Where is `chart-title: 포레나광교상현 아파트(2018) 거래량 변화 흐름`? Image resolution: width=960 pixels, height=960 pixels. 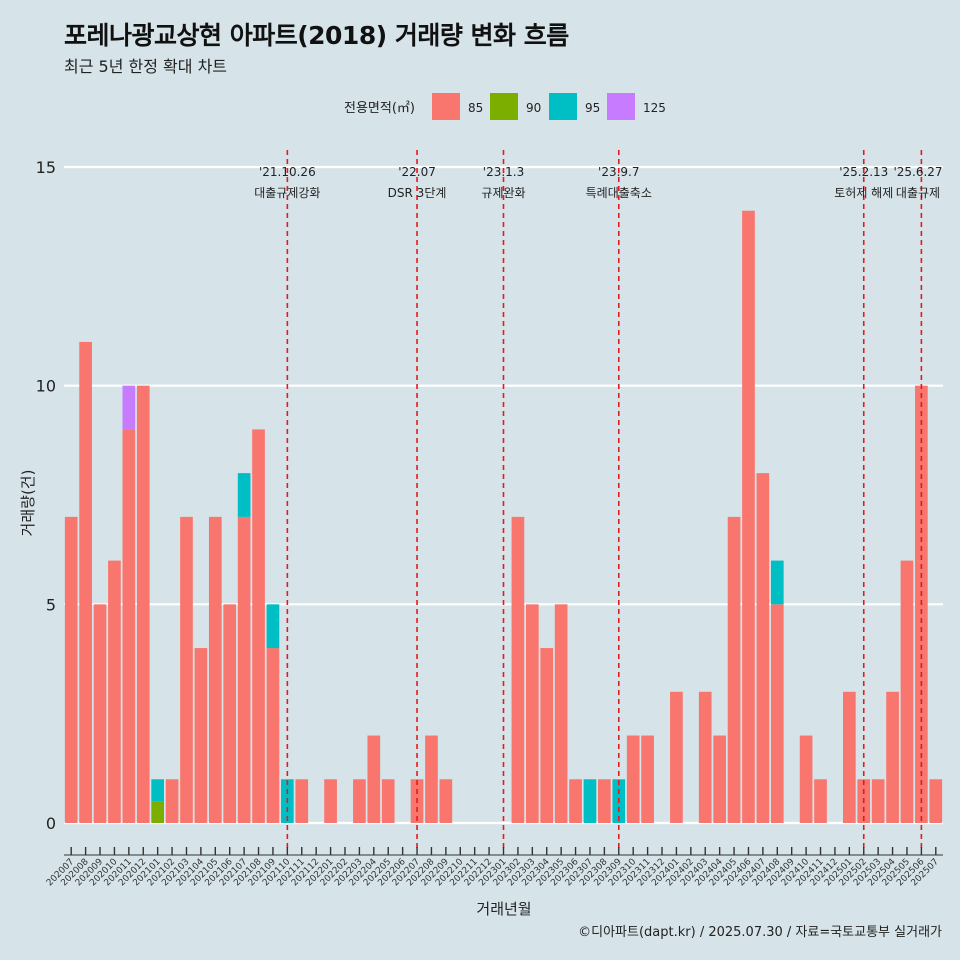 chart-title: 포레나광교상현 아파트(2018) 거래량 변화 흐름 is located at coordinates (316, 35).